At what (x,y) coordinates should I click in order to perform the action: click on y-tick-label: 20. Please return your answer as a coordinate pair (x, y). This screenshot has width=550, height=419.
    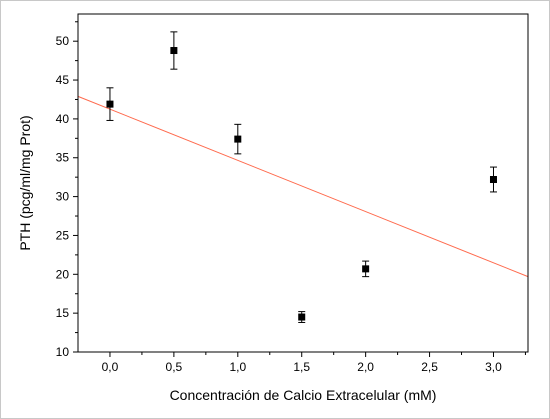
    Looking at the image, I should click on (63, 274).